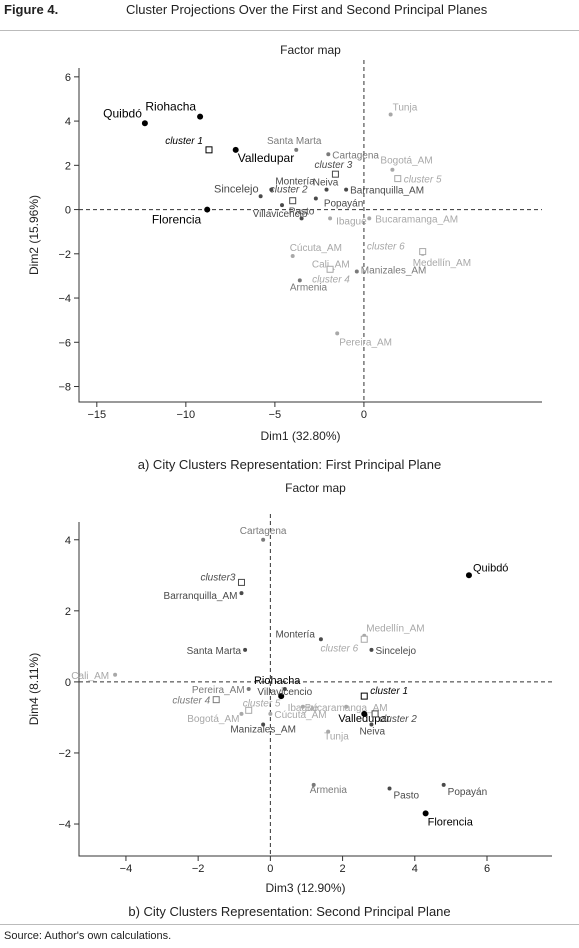 Image resolution: width=579 pixels, height=948 pixels. What do you see at coordinates (300, 715) in the screenshot?
I see `city-label: Cúcuta_AM` at bounding box center [300, 715].